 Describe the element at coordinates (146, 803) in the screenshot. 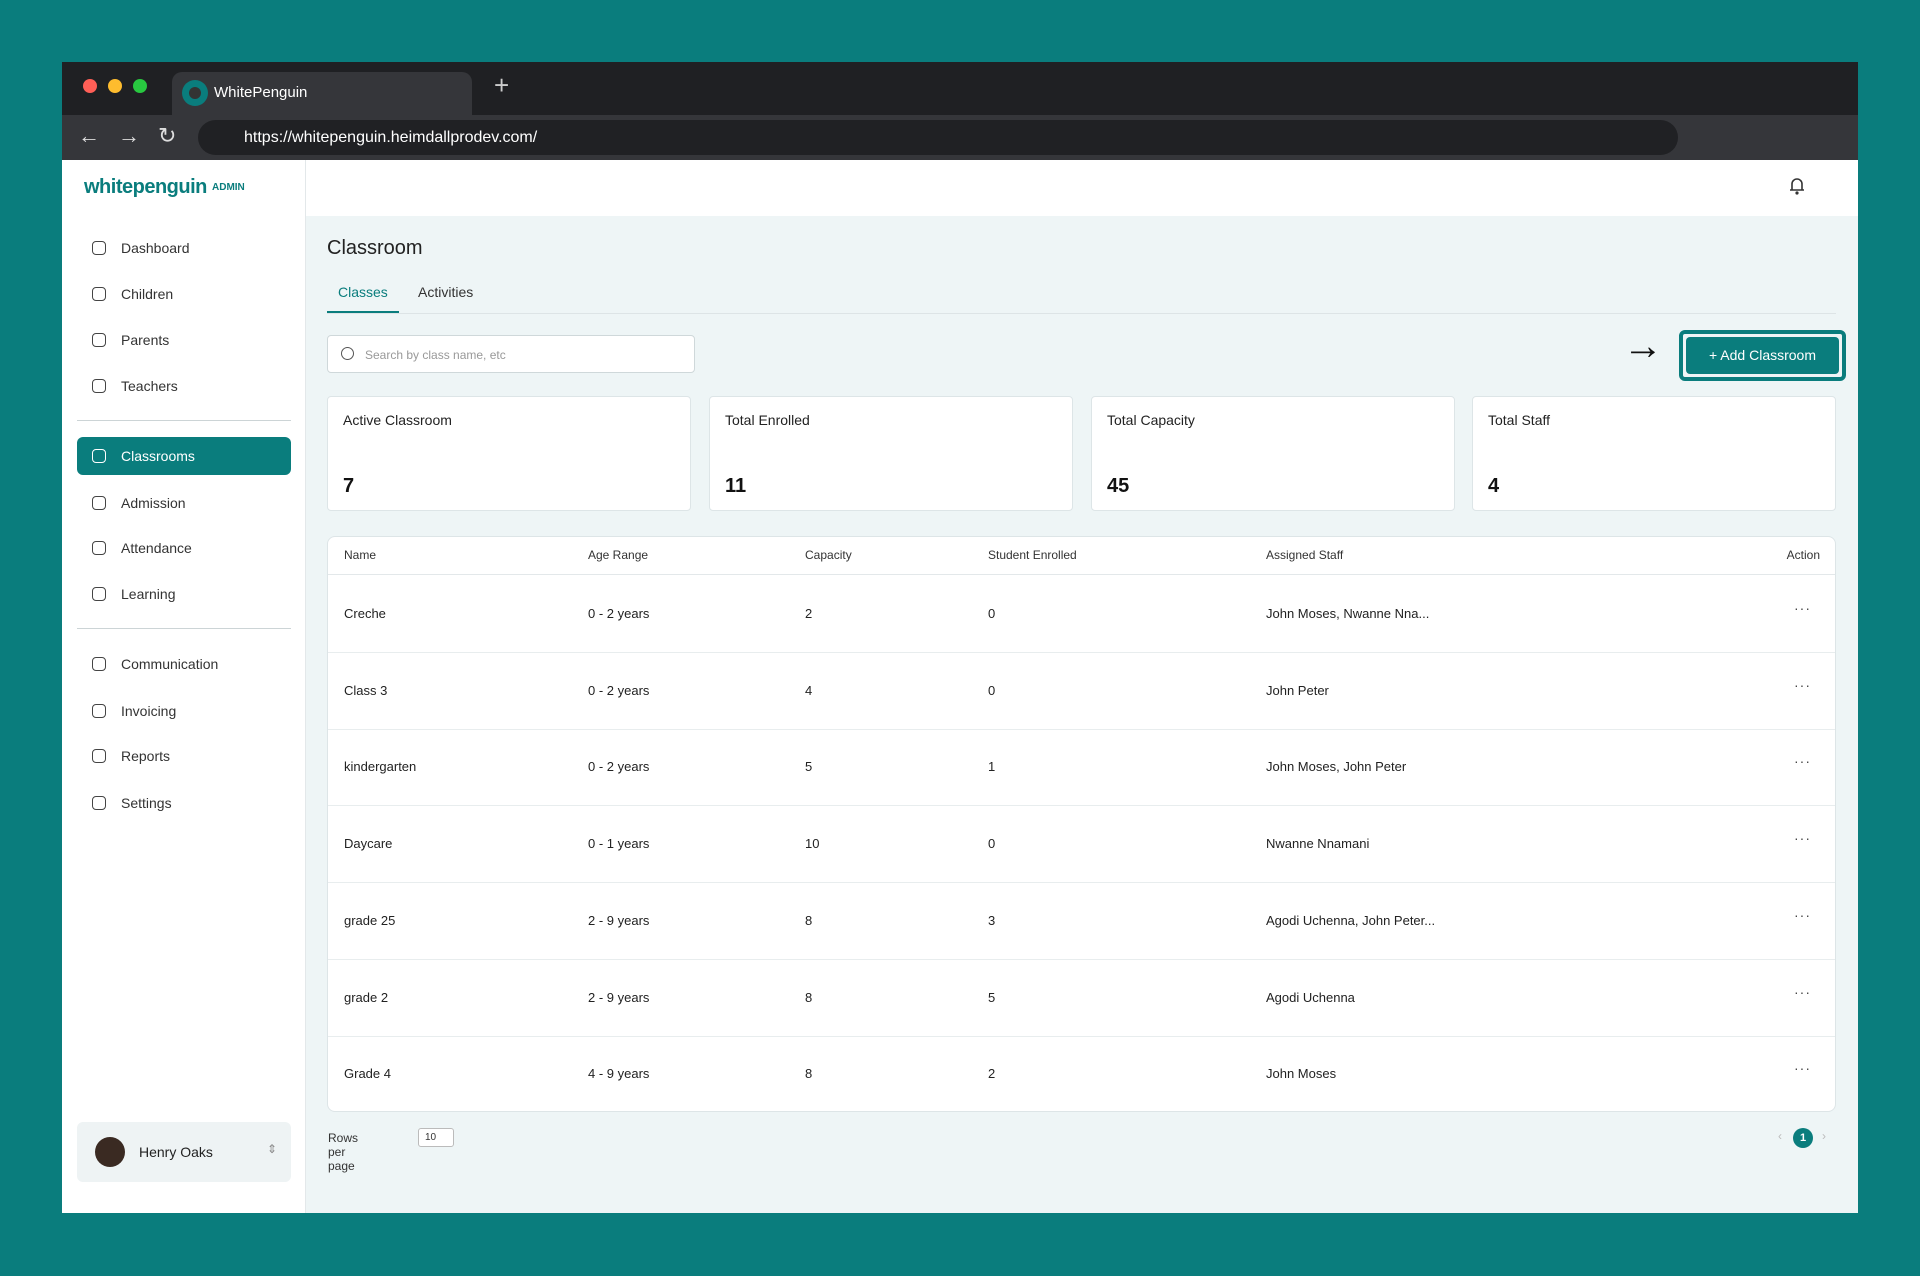

I see `nav-label: Settings` at that location.